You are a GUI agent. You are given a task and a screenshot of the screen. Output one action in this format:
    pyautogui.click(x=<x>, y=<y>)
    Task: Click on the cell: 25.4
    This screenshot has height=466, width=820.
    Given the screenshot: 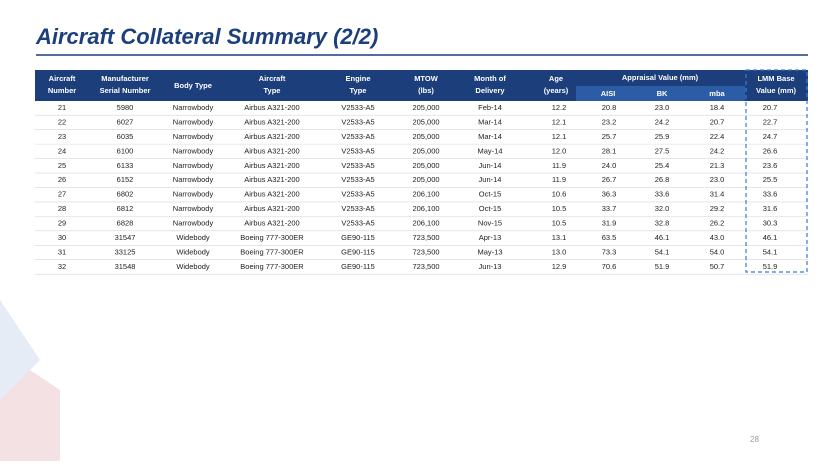 What is the action you would take?
    pyautogui.click(x=662, y=165)
    